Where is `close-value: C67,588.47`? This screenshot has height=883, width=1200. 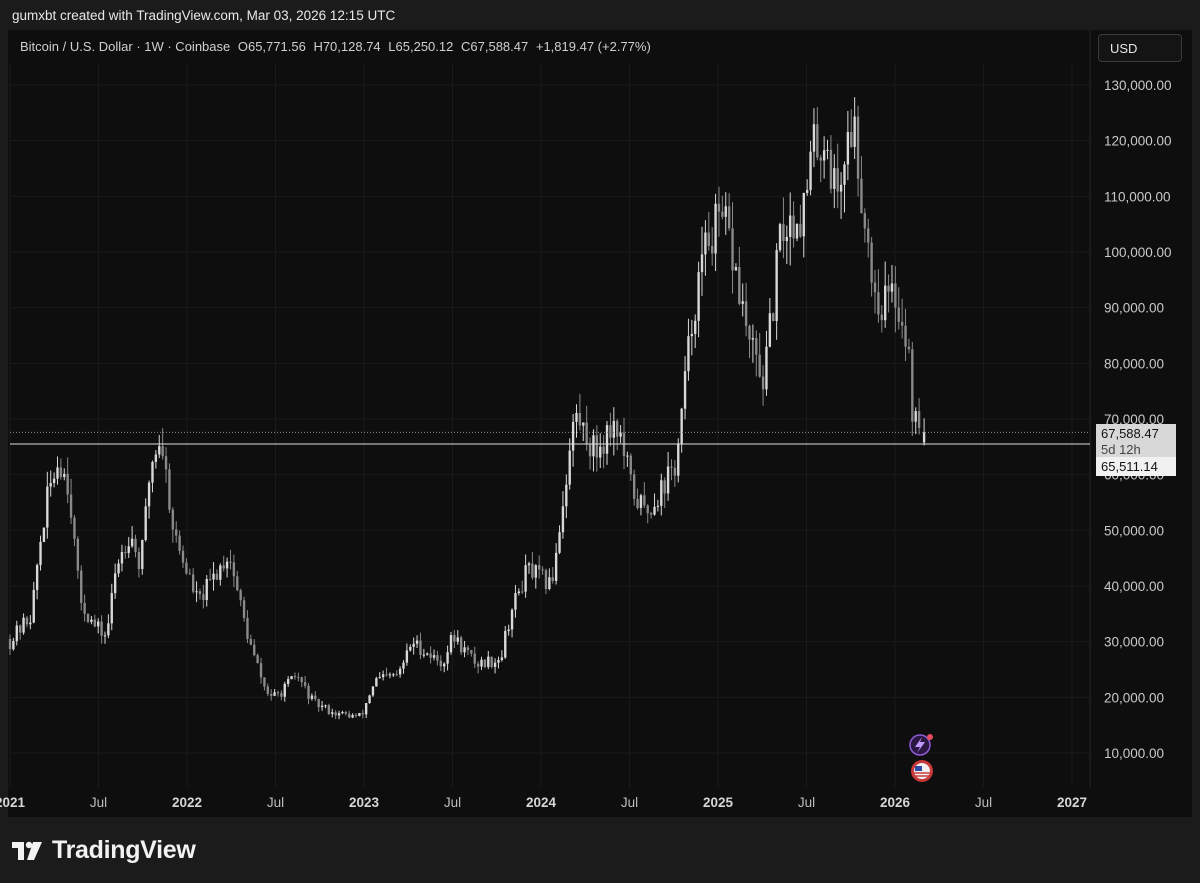 close-value: C67,588.47 is located at coordinates (495, 46).